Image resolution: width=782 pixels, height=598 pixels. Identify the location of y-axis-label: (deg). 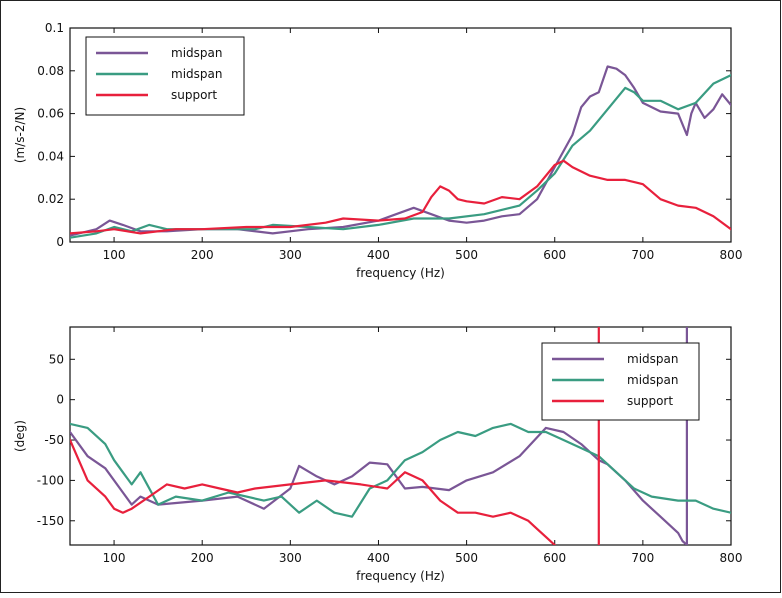
(20, 436).